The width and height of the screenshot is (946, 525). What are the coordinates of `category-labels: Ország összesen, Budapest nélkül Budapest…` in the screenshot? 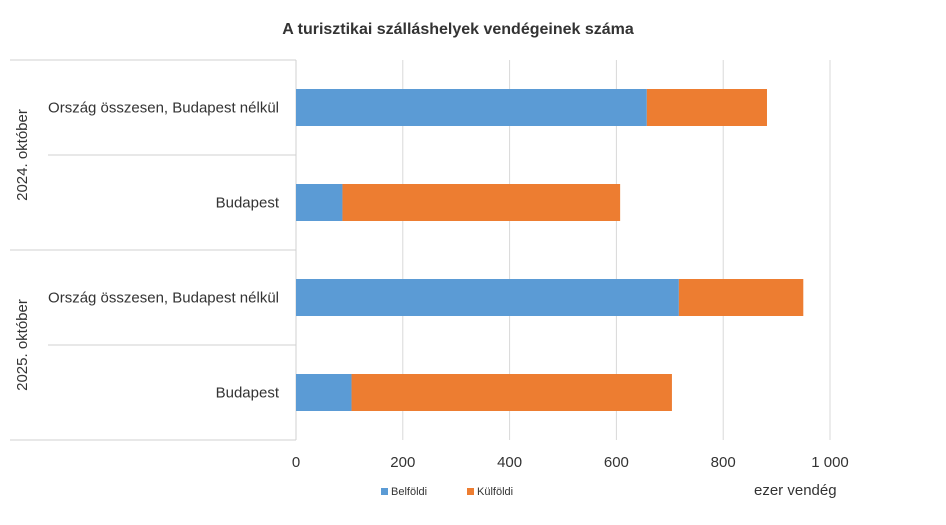 It's located at (164, 251).